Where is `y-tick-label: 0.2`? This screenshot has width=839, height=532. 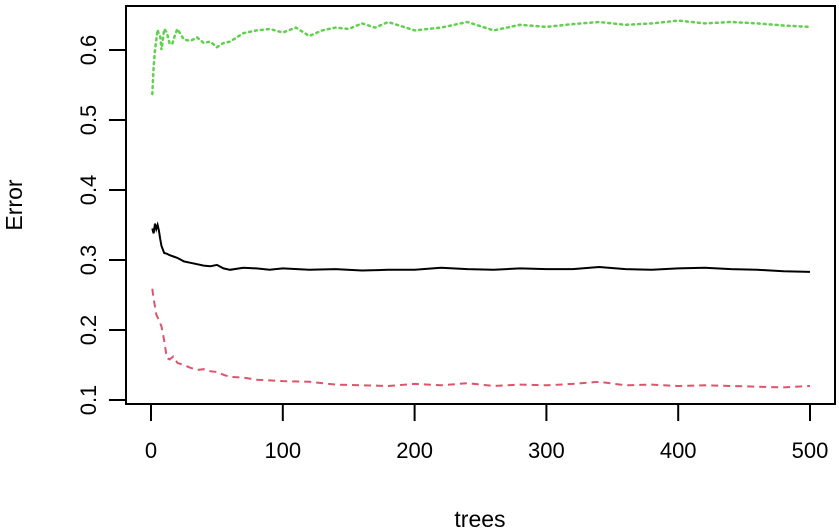 y-tick-label: 0.2 is located at coordinates (88, 330).